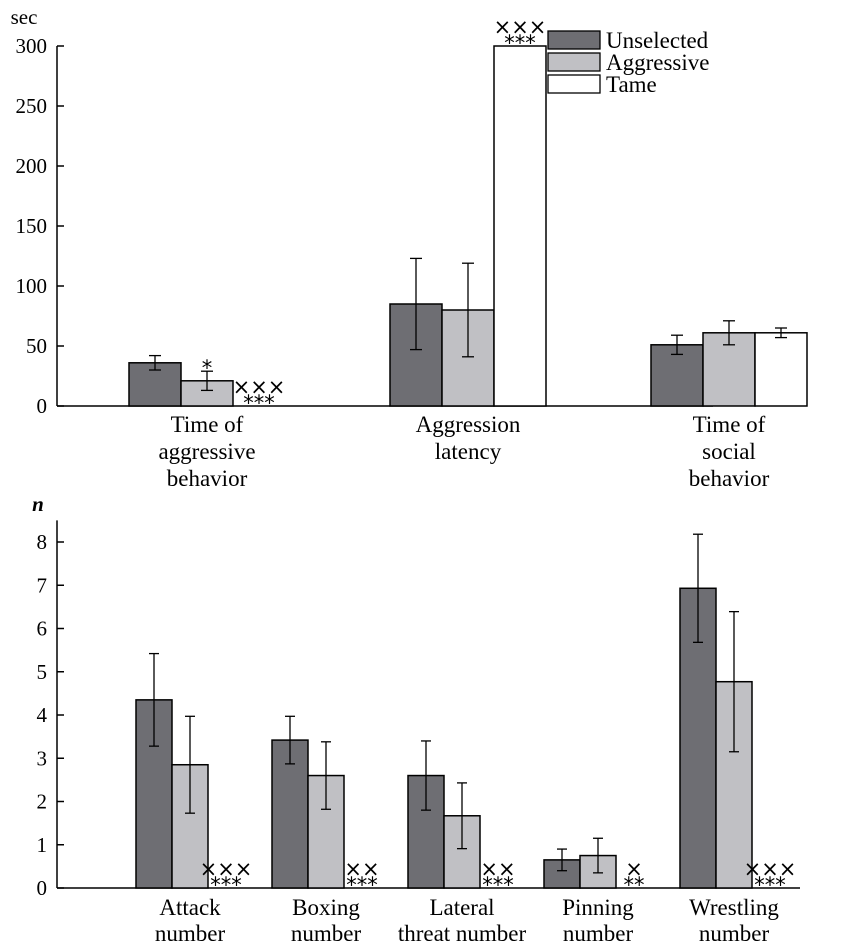 The width and height of the screenshot is (853, 951). I want to click on y-tick-label: 100, so click(32, 286).